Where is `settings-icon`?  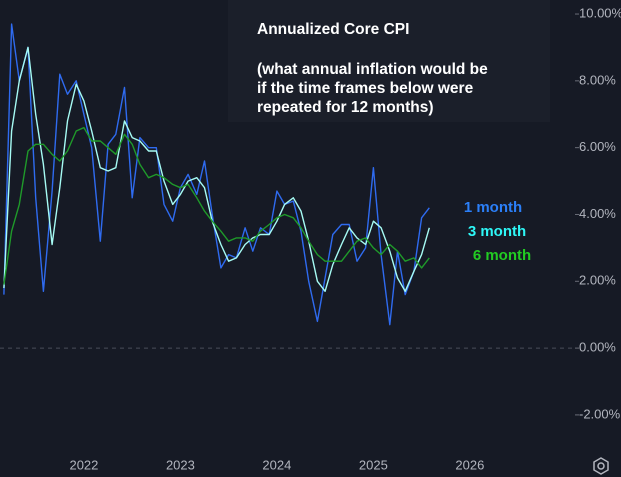
settings-icon is located at coordinates (601, 466).